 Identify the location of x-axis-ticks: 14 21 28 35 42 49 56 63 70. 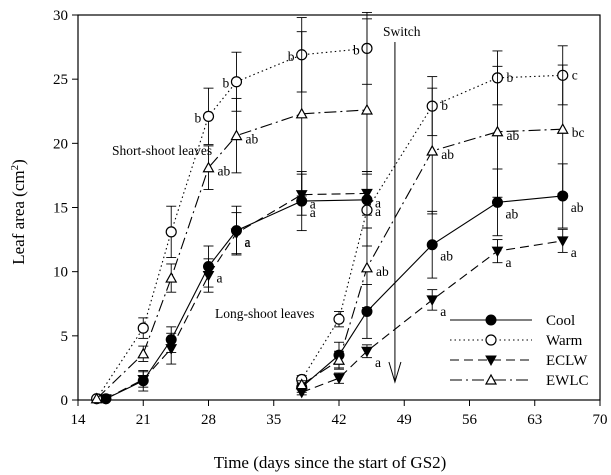
(339, 414).